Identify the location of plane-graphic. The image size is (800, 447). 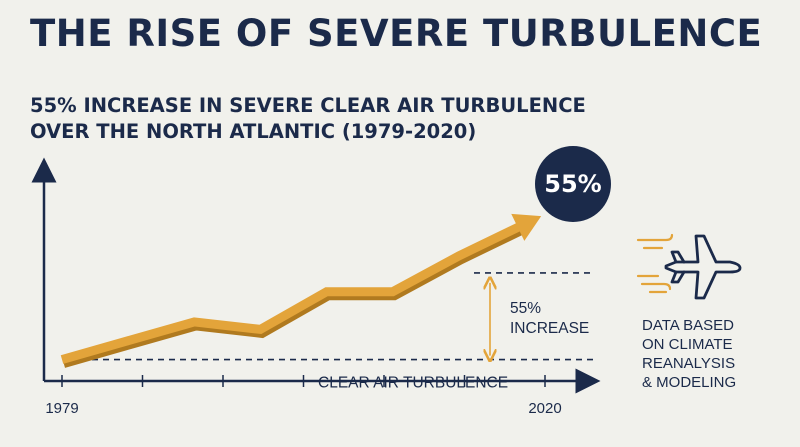
(691, 266).